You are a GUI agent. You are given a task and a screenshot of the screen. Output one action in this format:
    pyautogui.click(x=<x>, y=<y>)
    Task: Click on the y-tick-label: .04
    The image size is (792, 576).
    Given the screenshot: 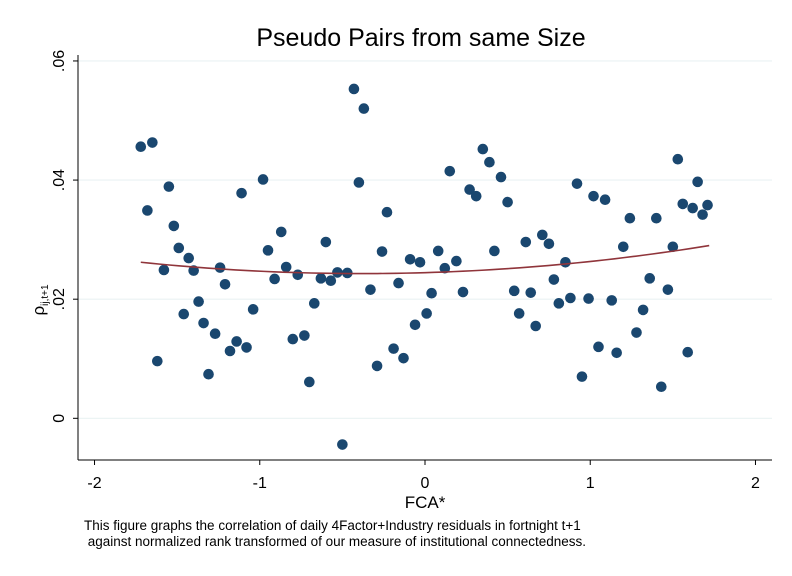 What is the action you would take?
    pyautogui.click(x=59, y=180)
    